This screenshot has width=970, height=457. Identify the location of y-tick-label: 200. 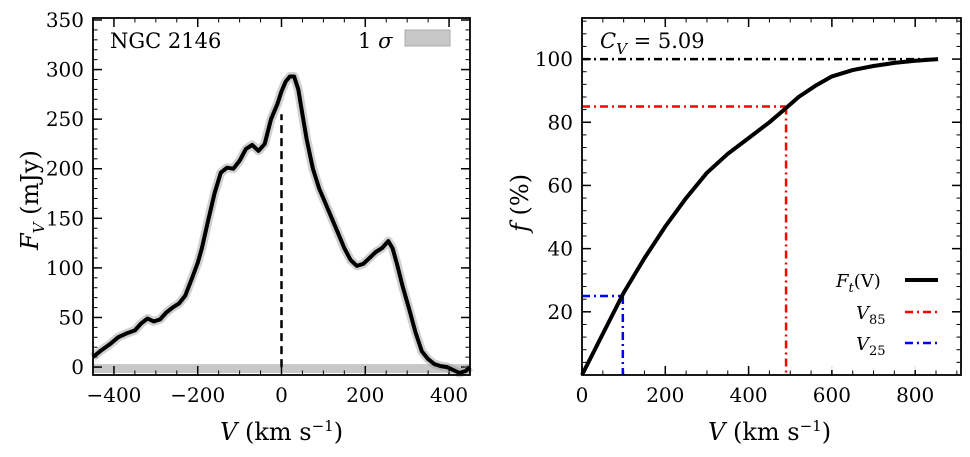
(65, 169).